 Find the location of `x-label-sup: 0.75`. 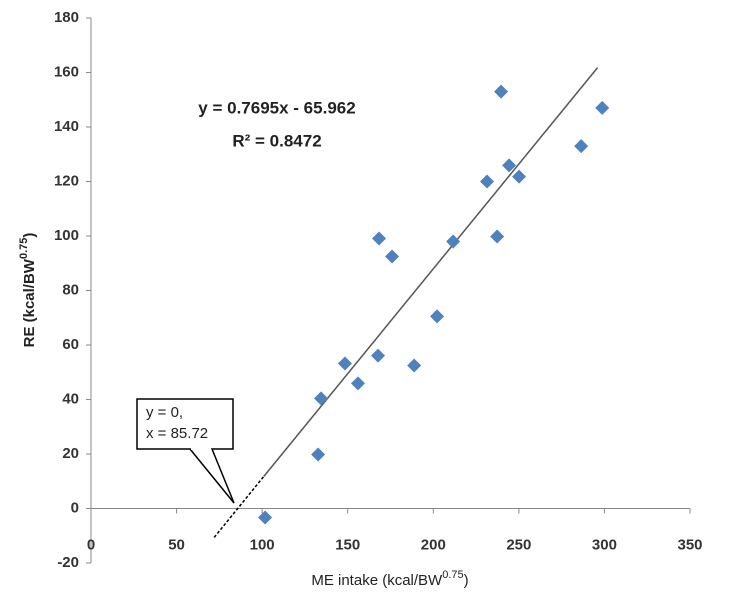

x-label-sup: 0.75 is located at coordinates (452, 575).